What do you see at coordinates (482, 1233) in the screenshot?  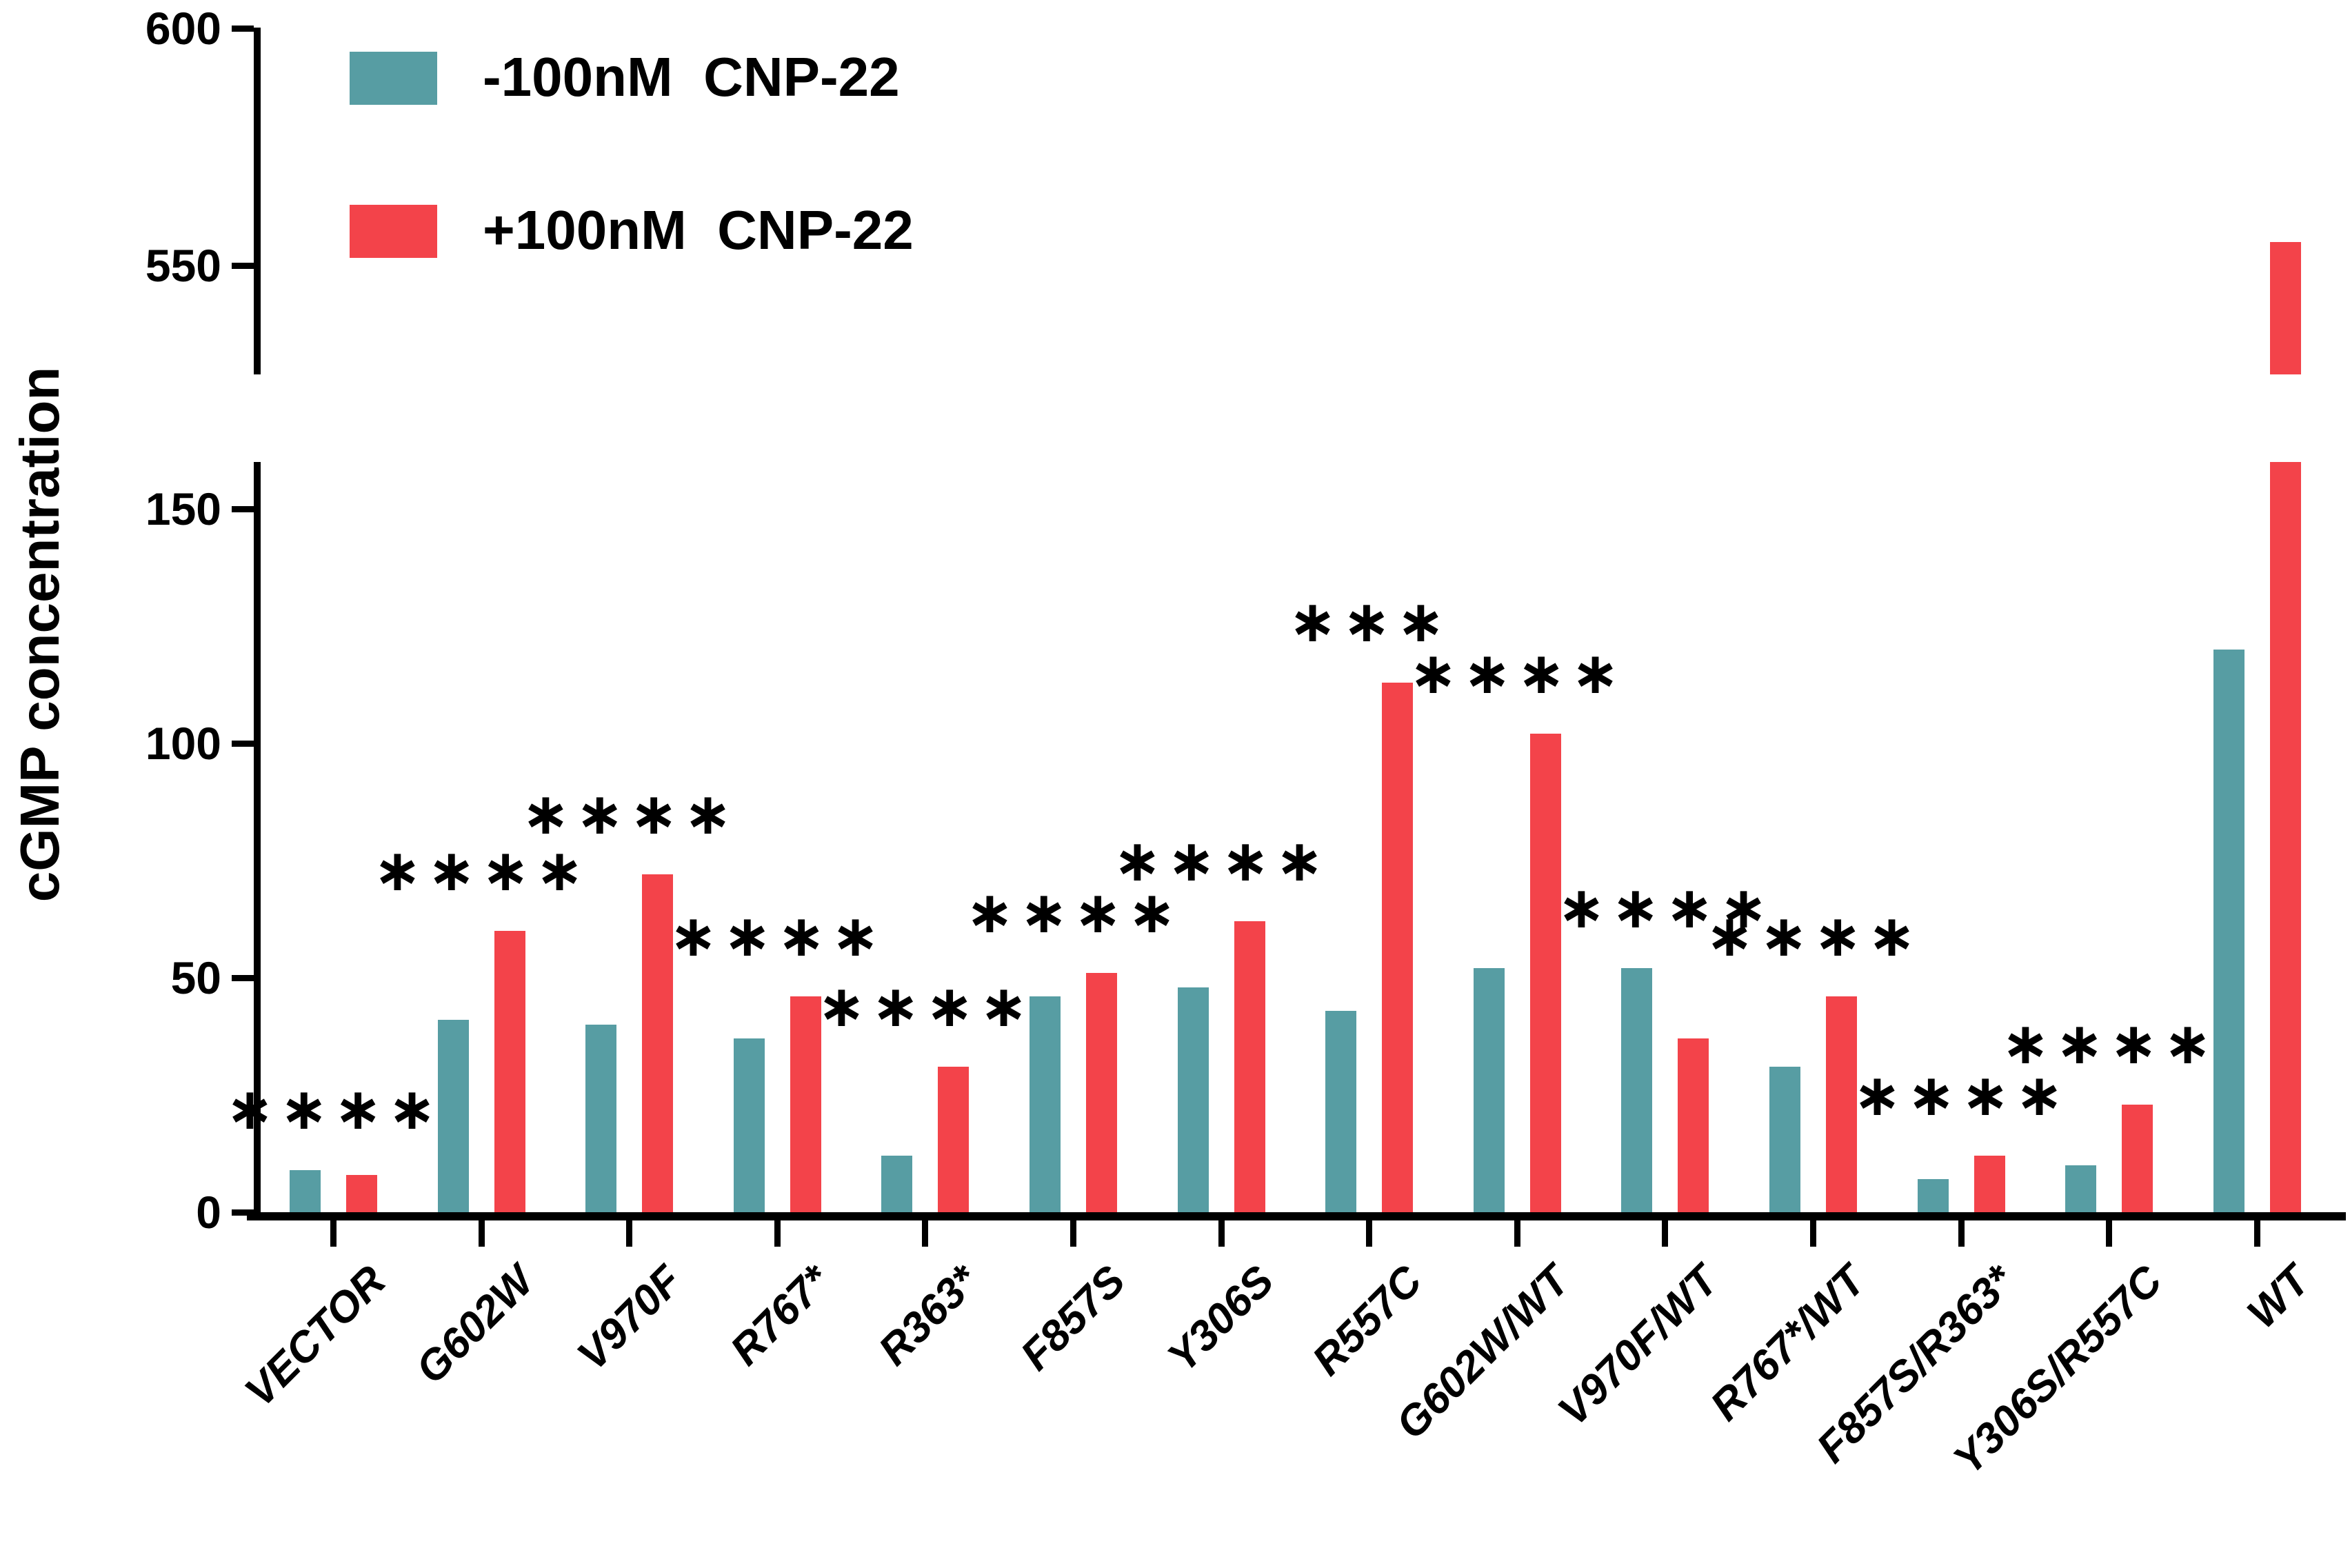 I see `x-tick-G602W` at bounding box center [482, 1233].